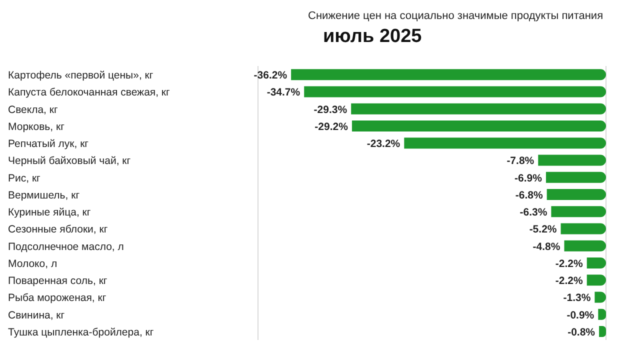 This screenshot has width=618, height=350. Describe the element at coordinates (456, 16) in the screenshot. I see `chart-title: Снижение цен на социально значимые продукты питания` at that location.